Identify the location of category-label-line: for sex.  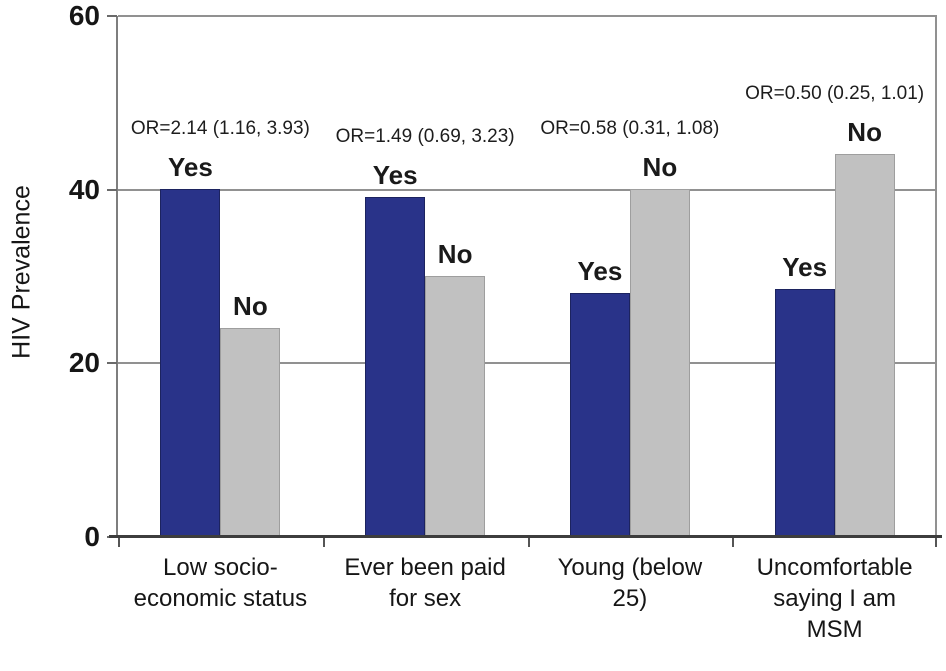
(425, 598).